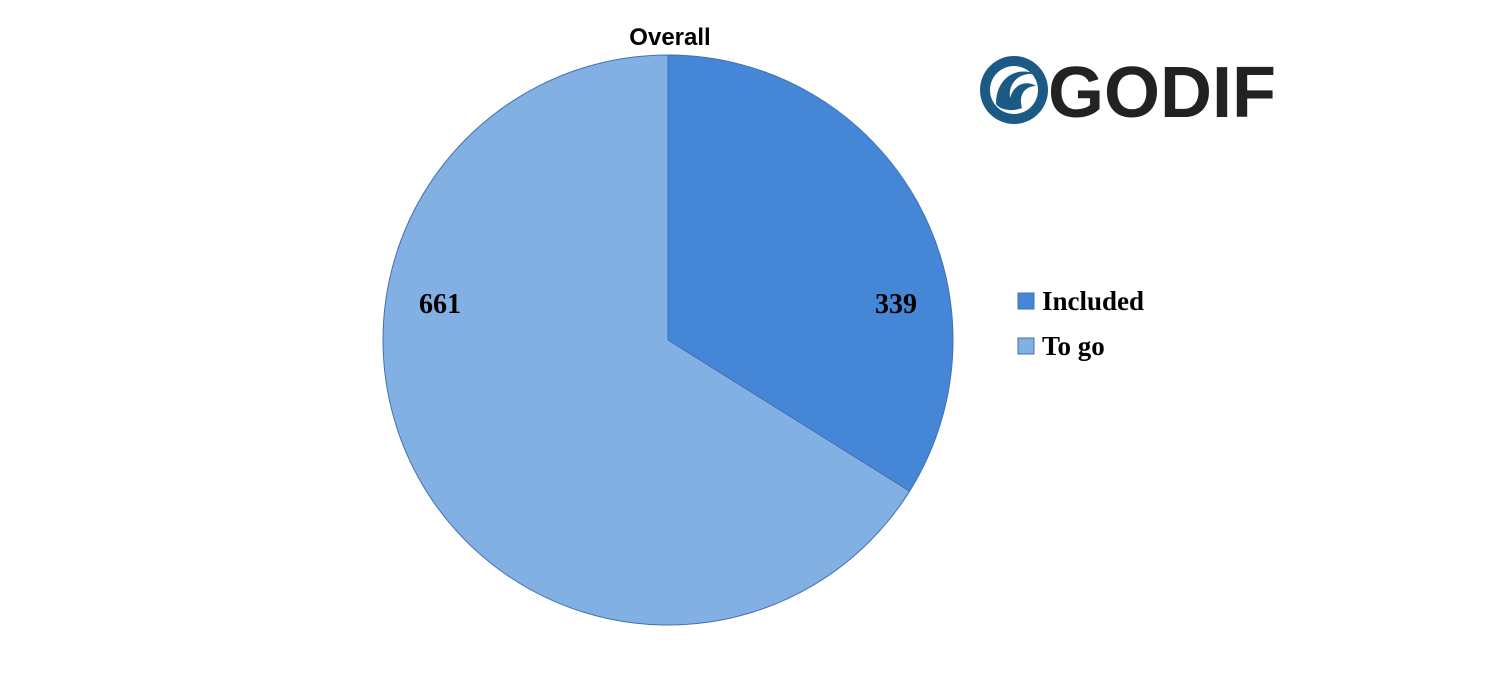 The height and width of the screenshot is (680, 1500). I want to click on pie-slice, so click(810, 273).